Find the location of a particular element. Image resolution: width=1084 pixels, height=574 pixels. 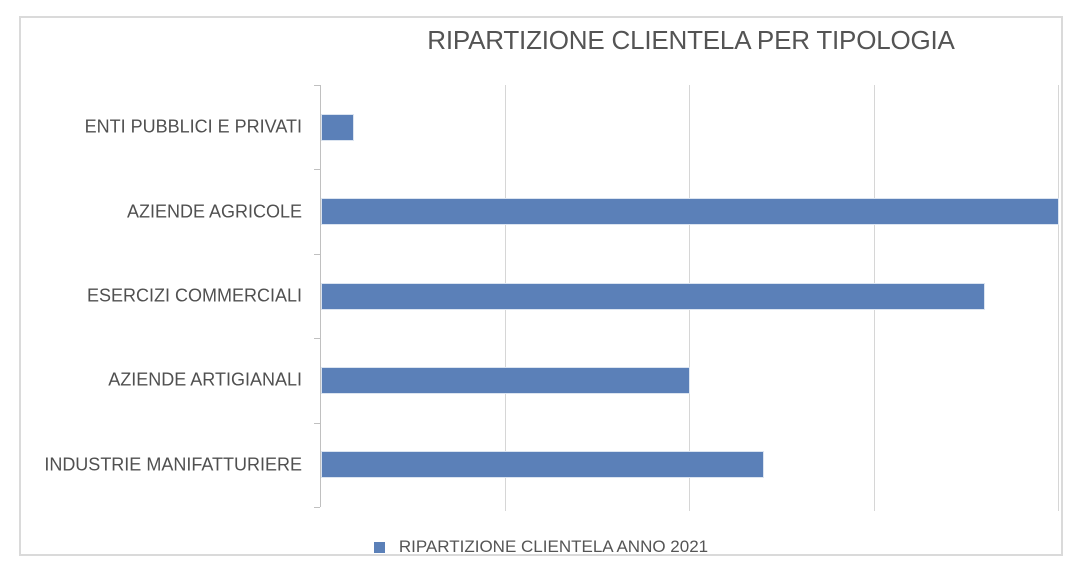

bar-aziende-artigianali is located at coordinates (505, 380).